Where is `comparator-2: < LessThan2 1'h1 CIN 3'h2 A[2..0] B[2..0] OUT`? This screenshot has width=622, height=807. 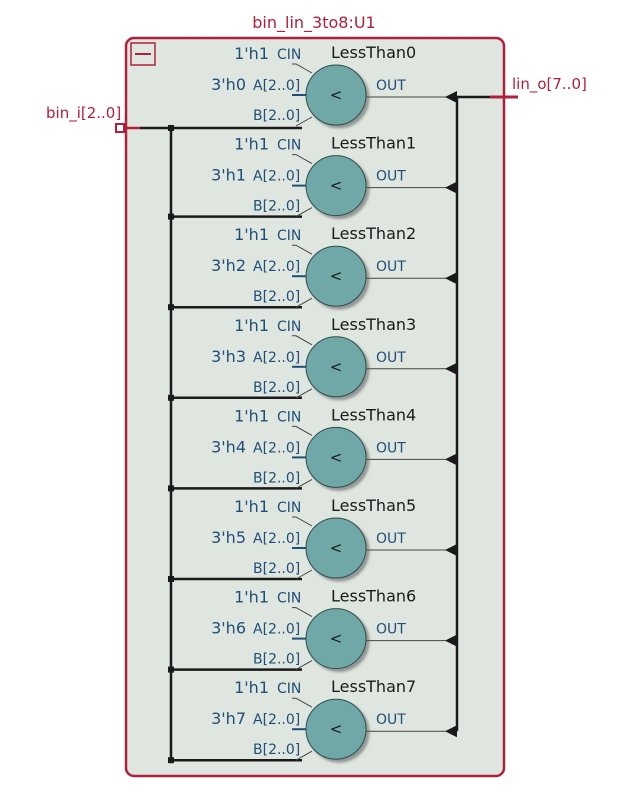 comparator-2: < LessThan2 1'h1 CIN 3'h2 A[2..0] B[2..0] OUT is located at coordinates (313, 266).